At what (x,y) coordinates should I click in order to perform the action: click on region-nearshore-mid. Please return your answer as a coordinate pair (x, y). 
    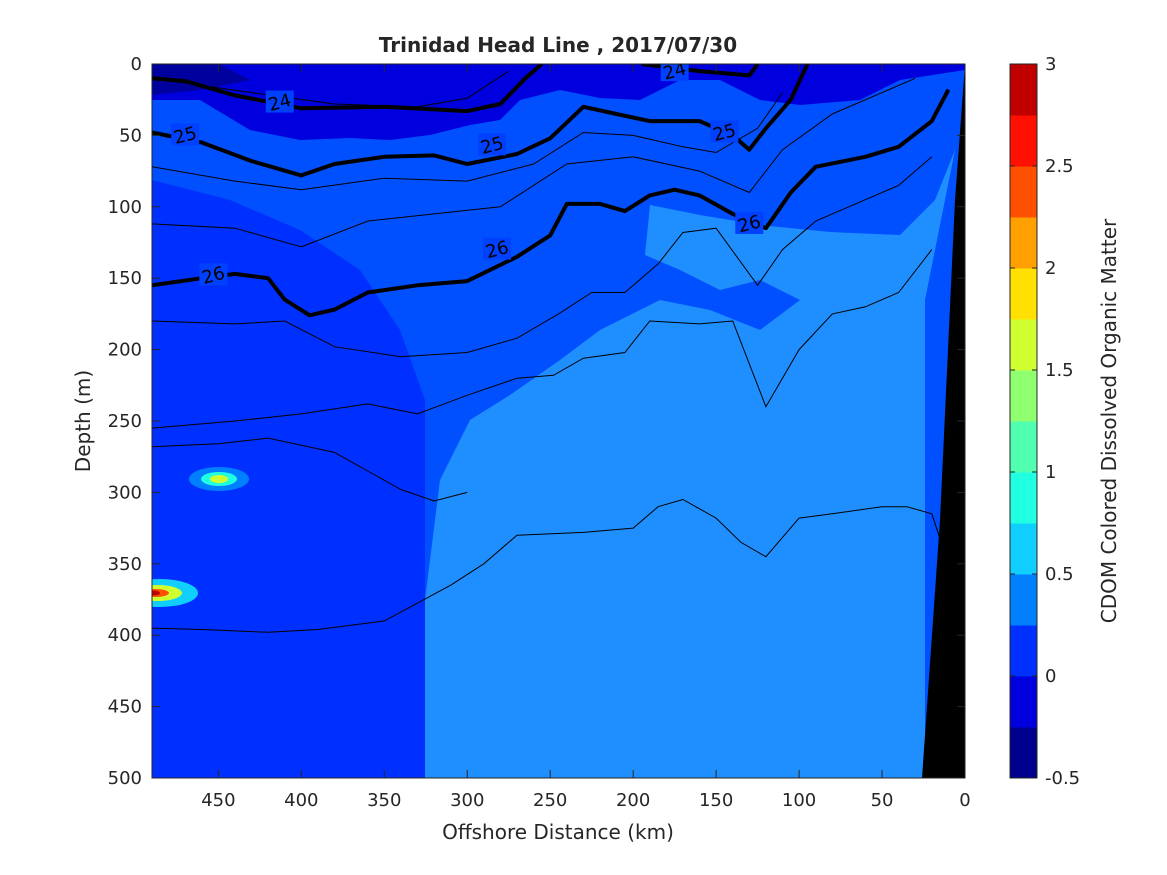
    Looking at the image, I should click on (800, 225).